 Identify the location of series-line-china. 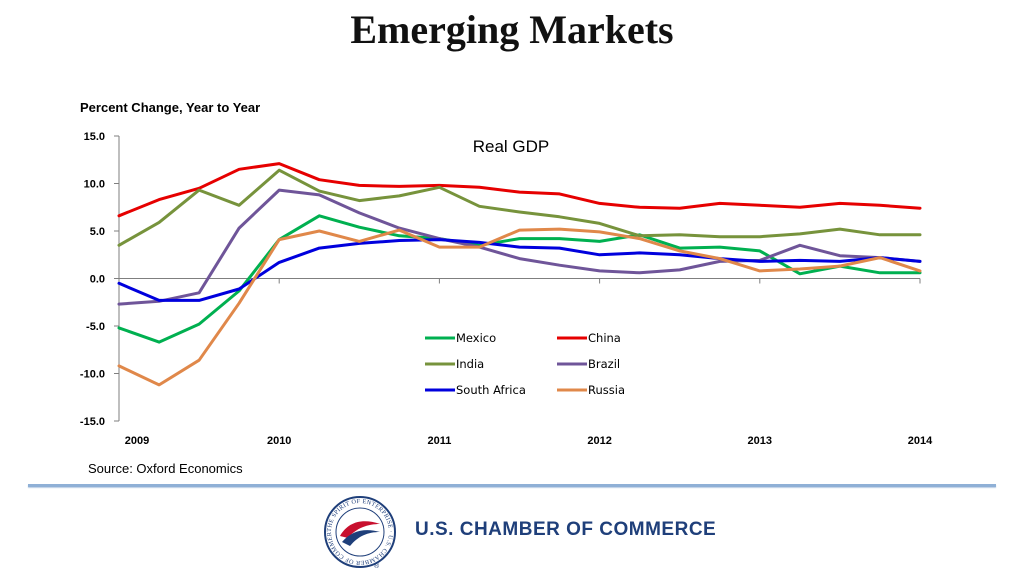
(519, 190).